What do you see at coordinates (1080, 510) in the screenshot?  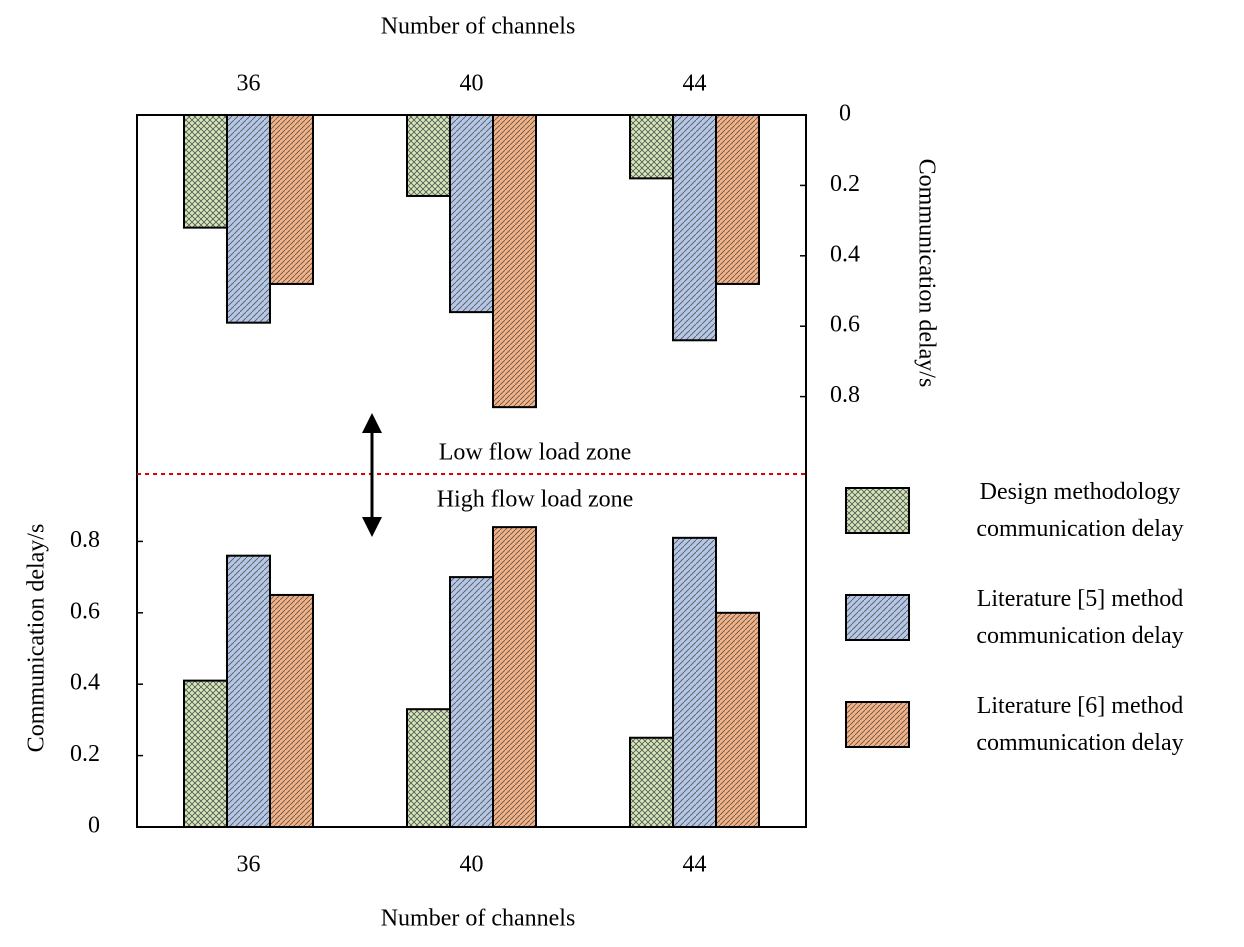 I see `legend-label: Design methodology communication delay` at bounding box center [1080, 510].